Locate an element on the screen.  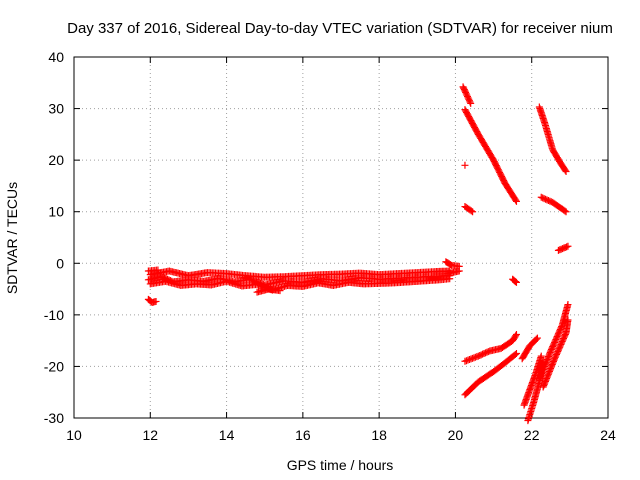
y-tick-label: -20 is located at coordinates (54, 366).